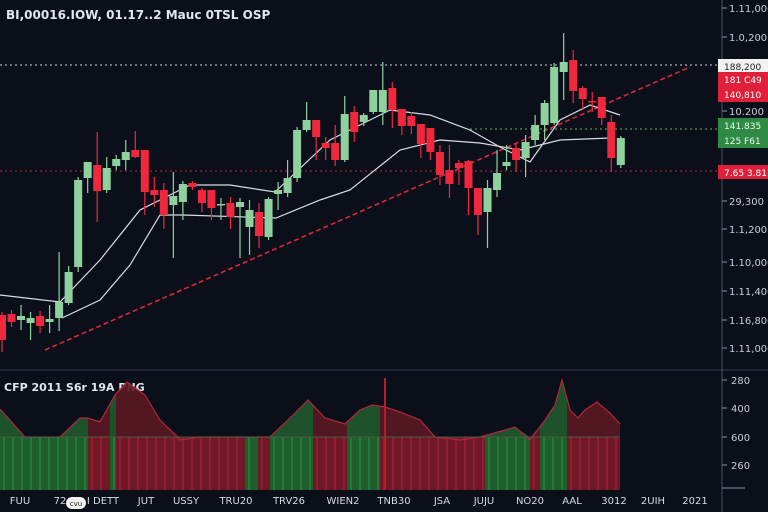 Image resolution: width=768 pixels, height=512 pixels. What do you see at coordinates (76, 504) in the screenshot?
I see `time-badge-label: cvu` at bounding box center [76, 504].